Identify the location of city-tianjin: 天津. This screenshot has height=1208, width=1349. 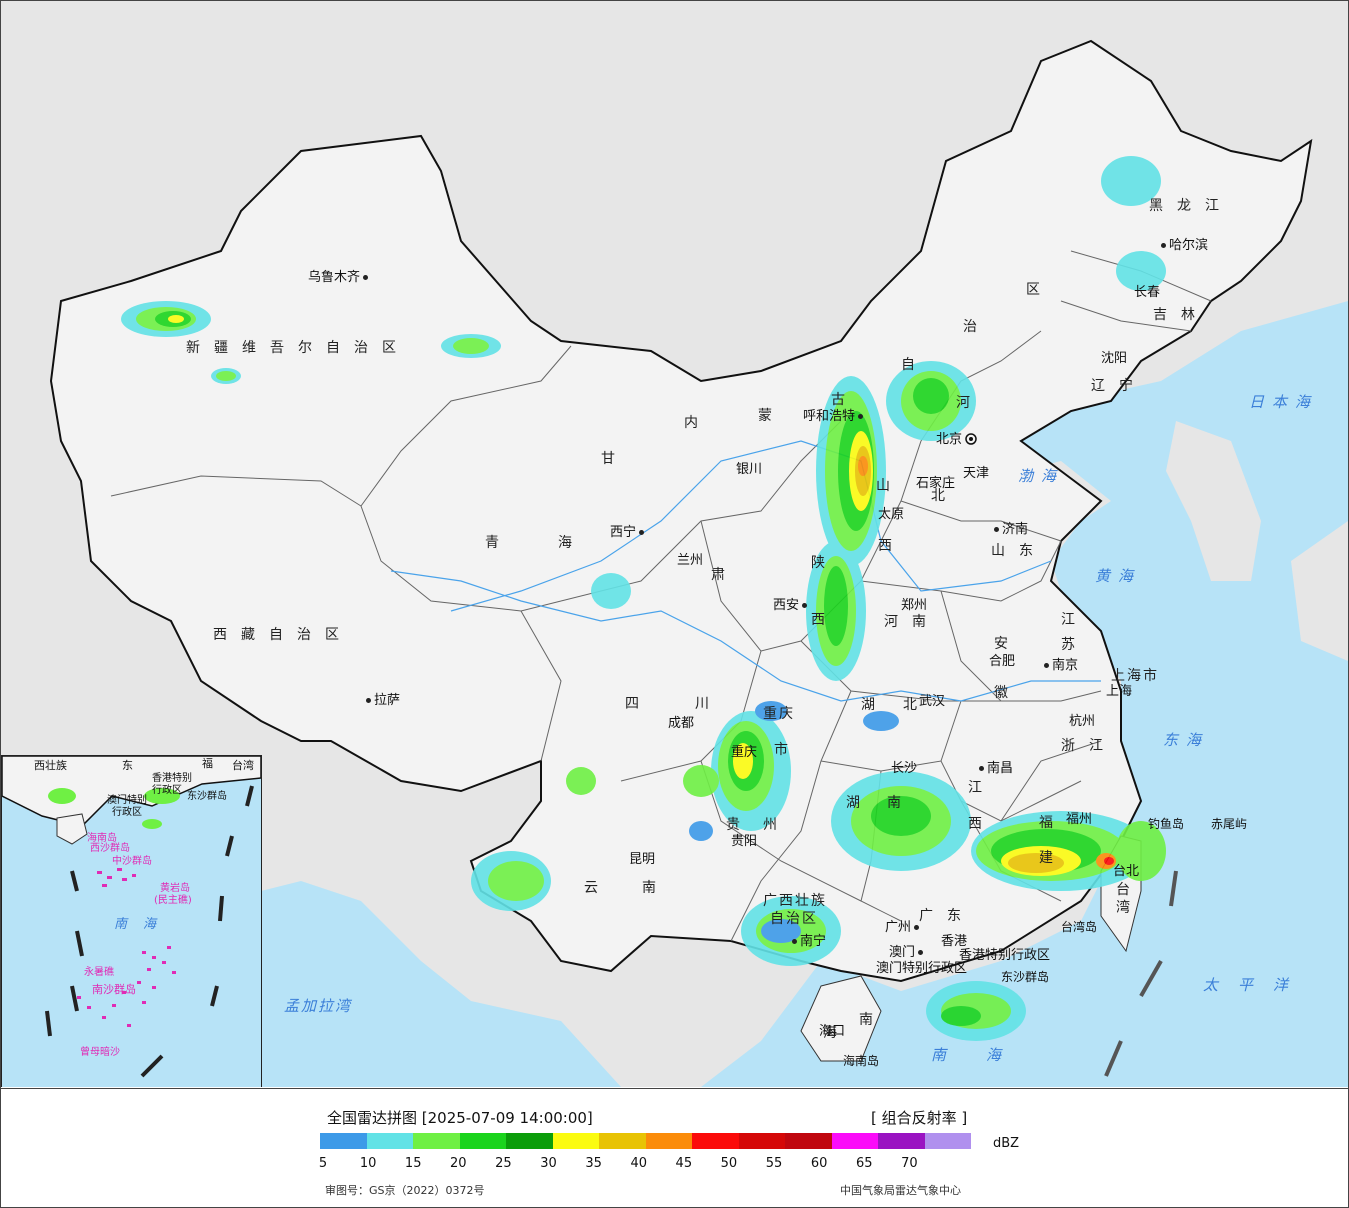
(976, 473).